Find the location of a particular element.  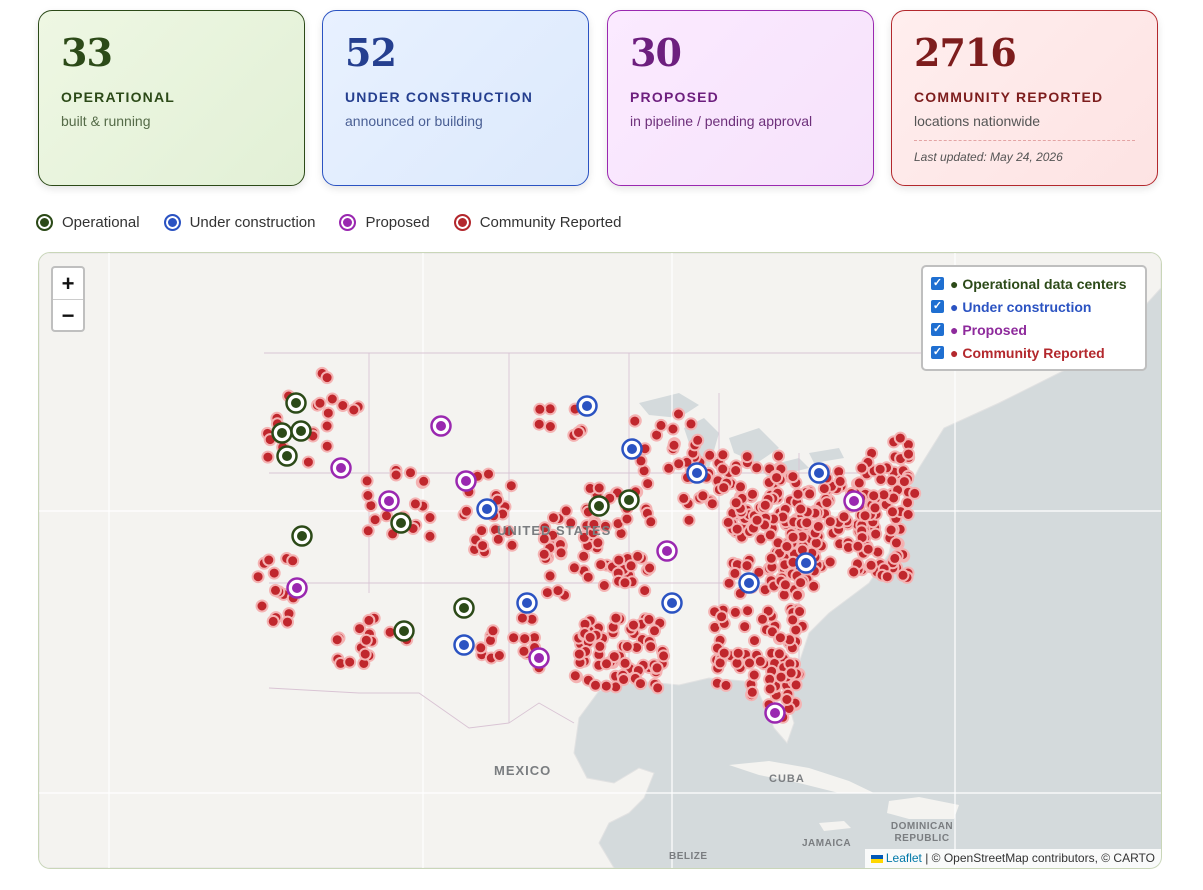

layer-under-construction: ✓ ● Under construction is located at coordinates (1034, 306).